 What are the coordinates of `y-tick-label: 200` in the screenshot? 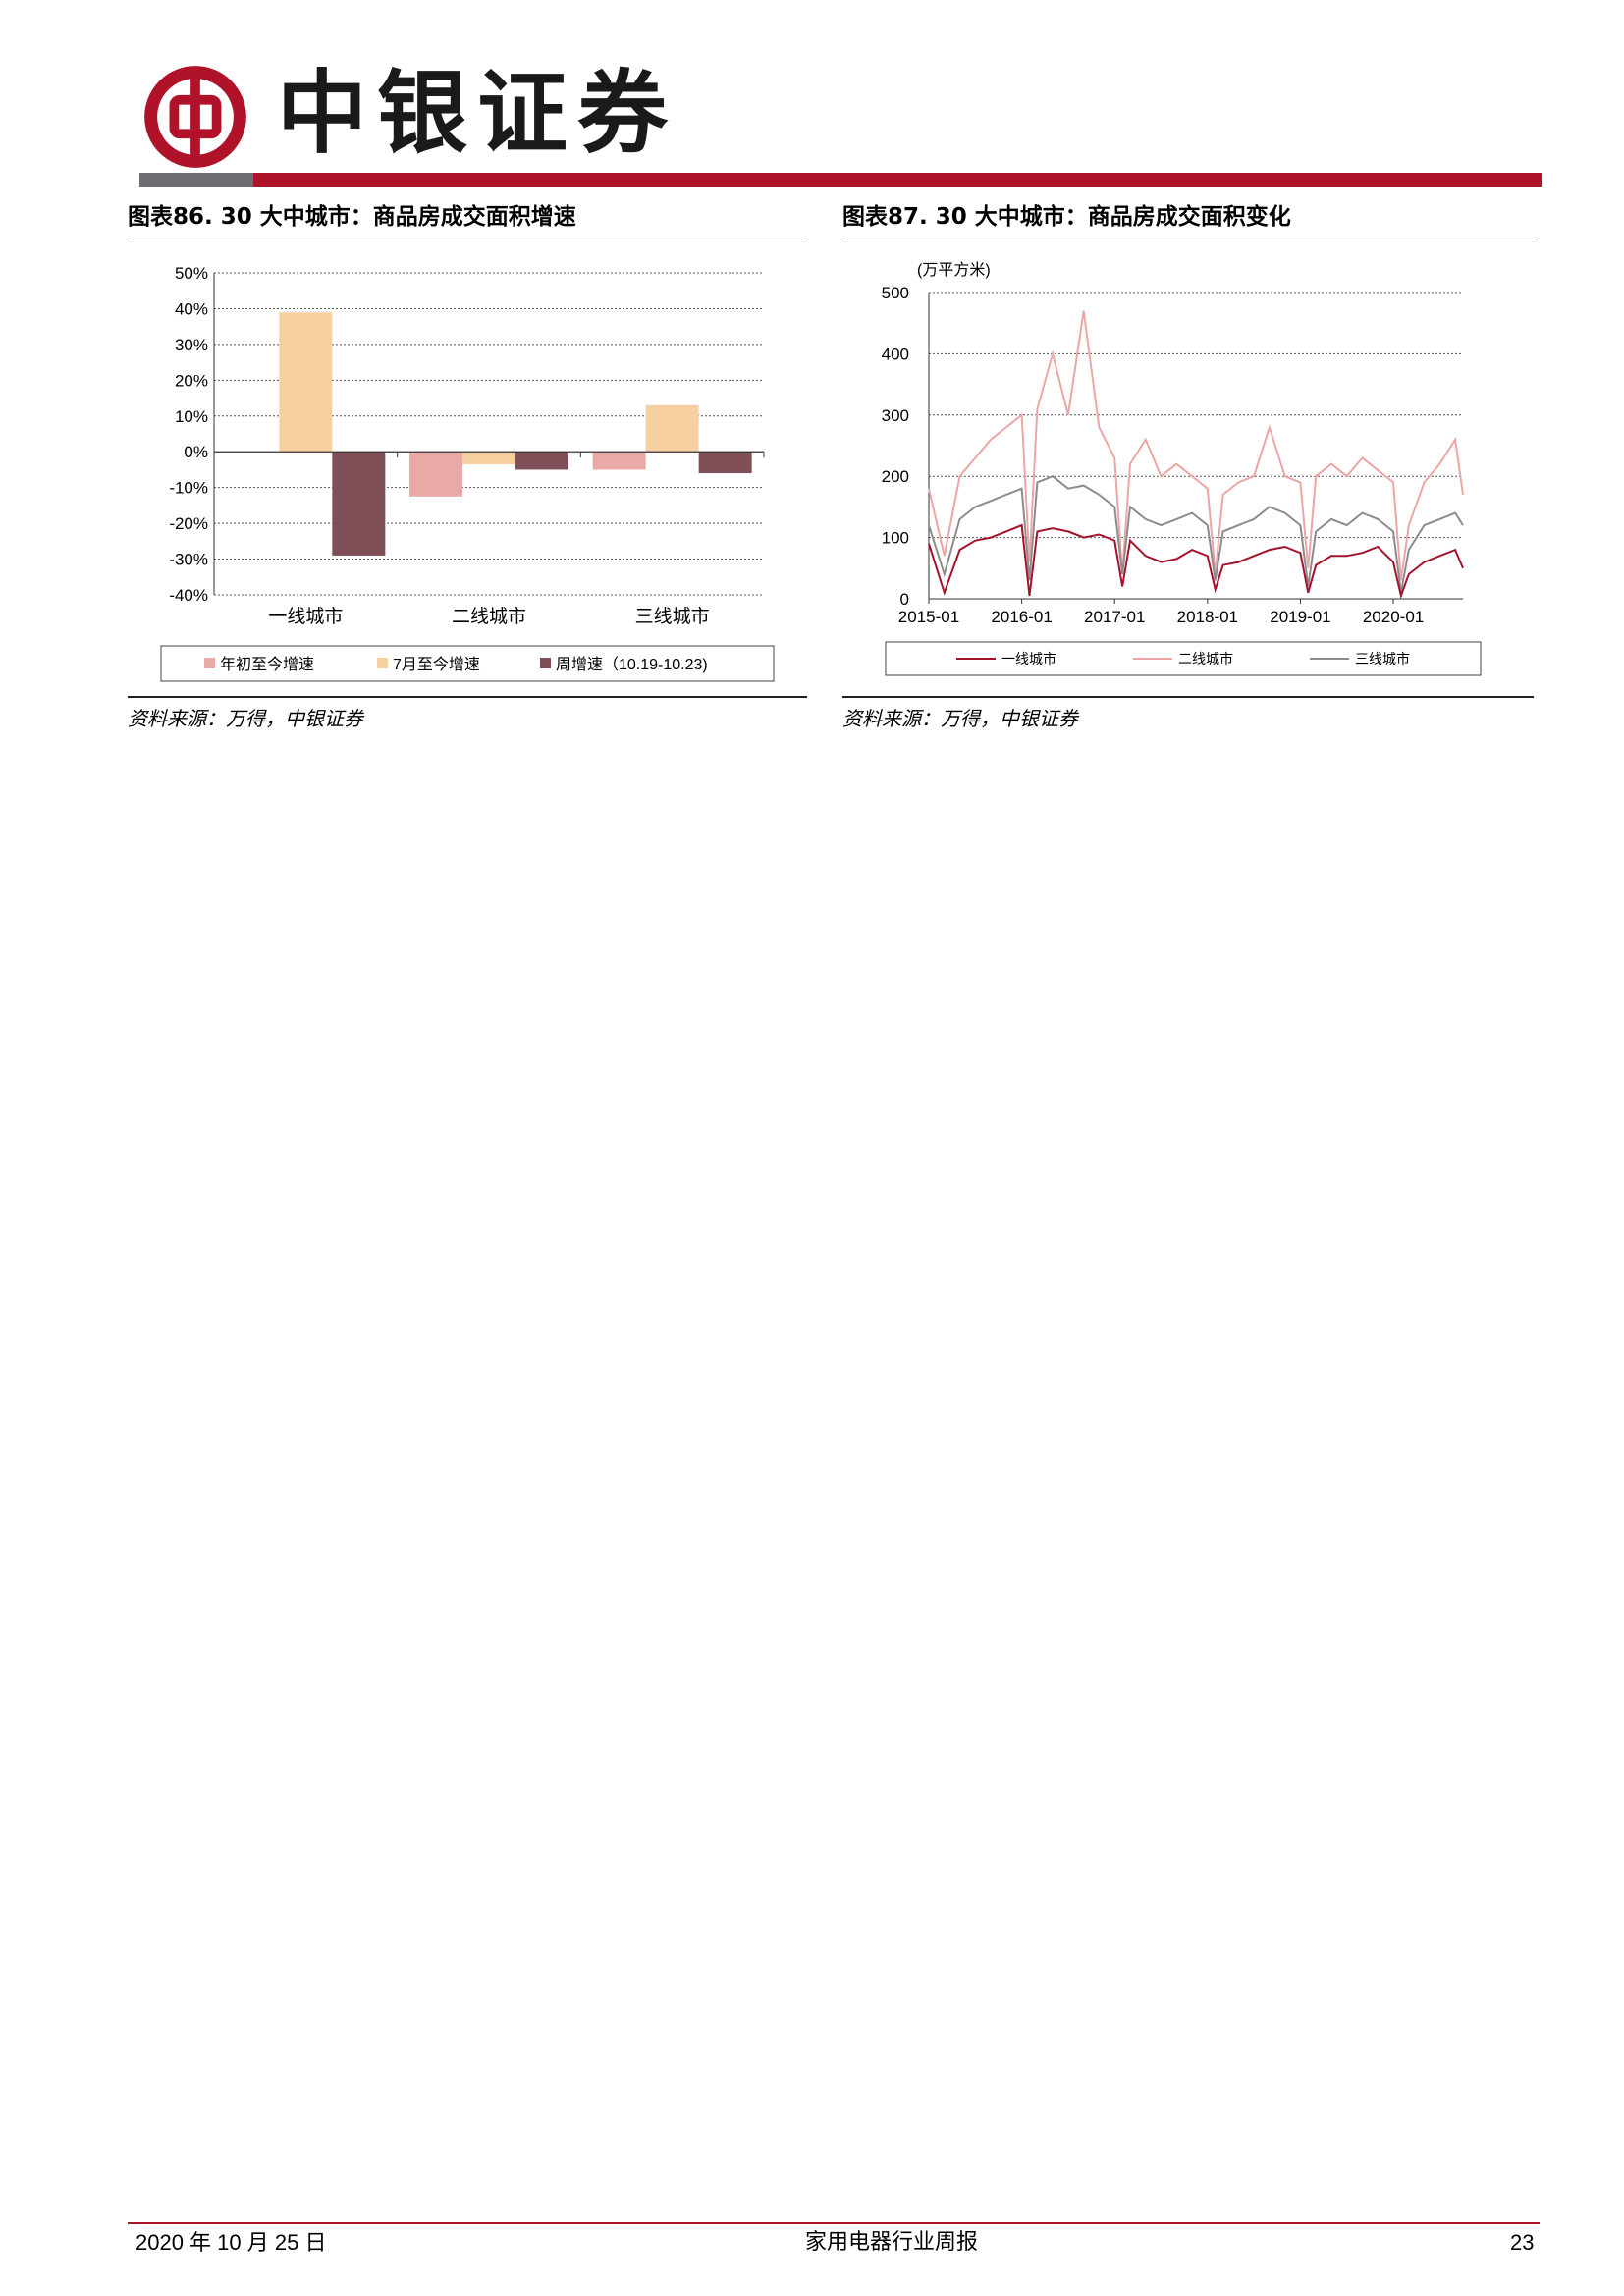 It's located at (895, 476).